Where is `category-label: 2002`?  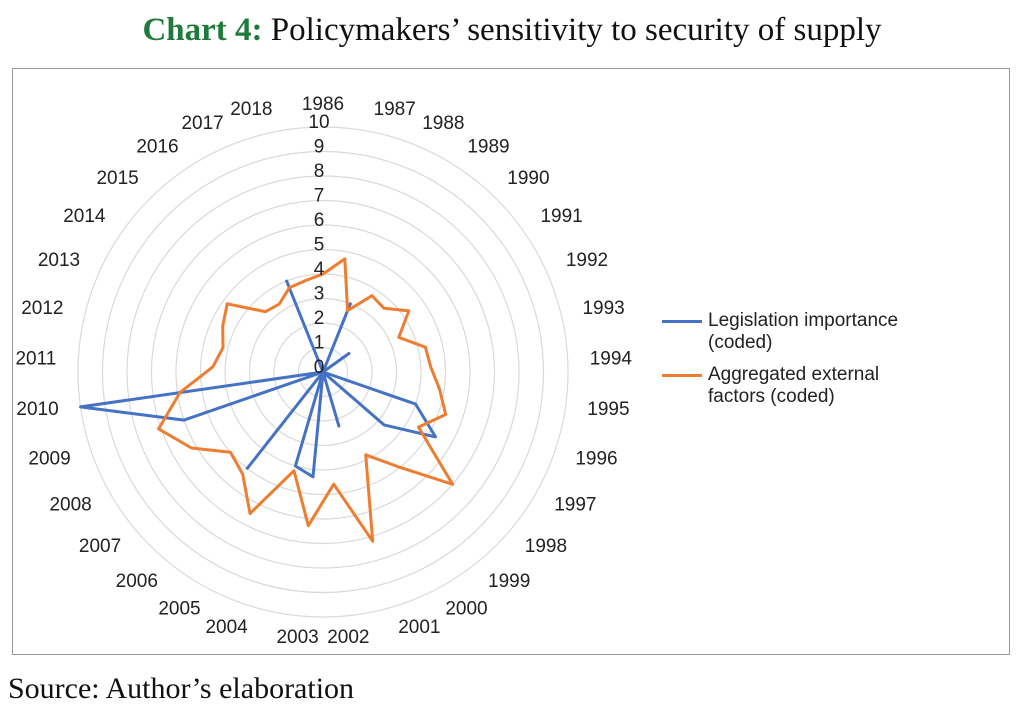 category-label: 2002 is located at coordinates (348, 637).